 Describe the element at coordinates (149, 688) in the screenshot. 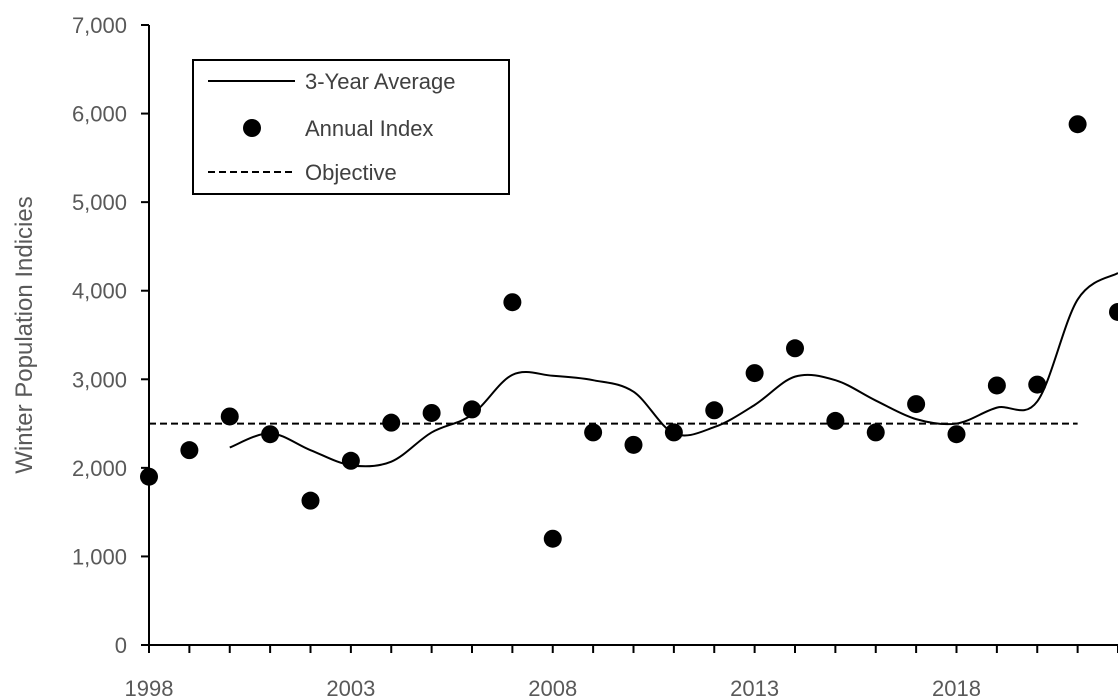

I see `x-tick-label: 1998` at that location.